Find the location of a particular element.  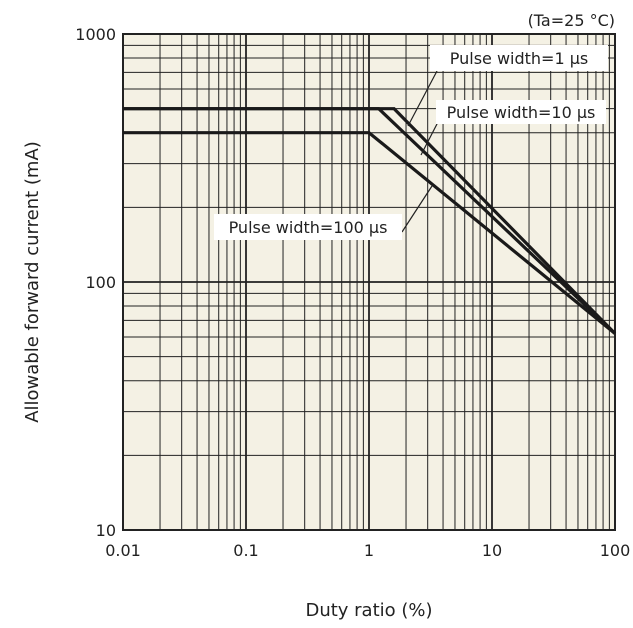

x-tick-label: 10 is located at coordinates (492, 550).